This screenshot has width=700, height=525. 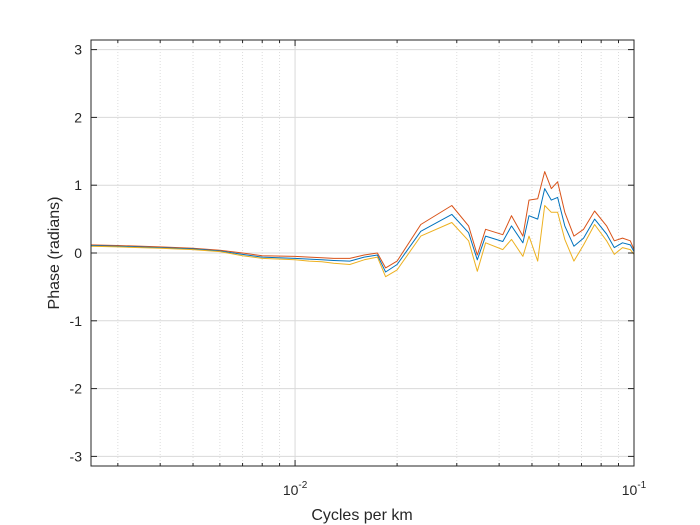 I want to click on x-tick-label: 10⁻¹, so click(x=634, y=489).